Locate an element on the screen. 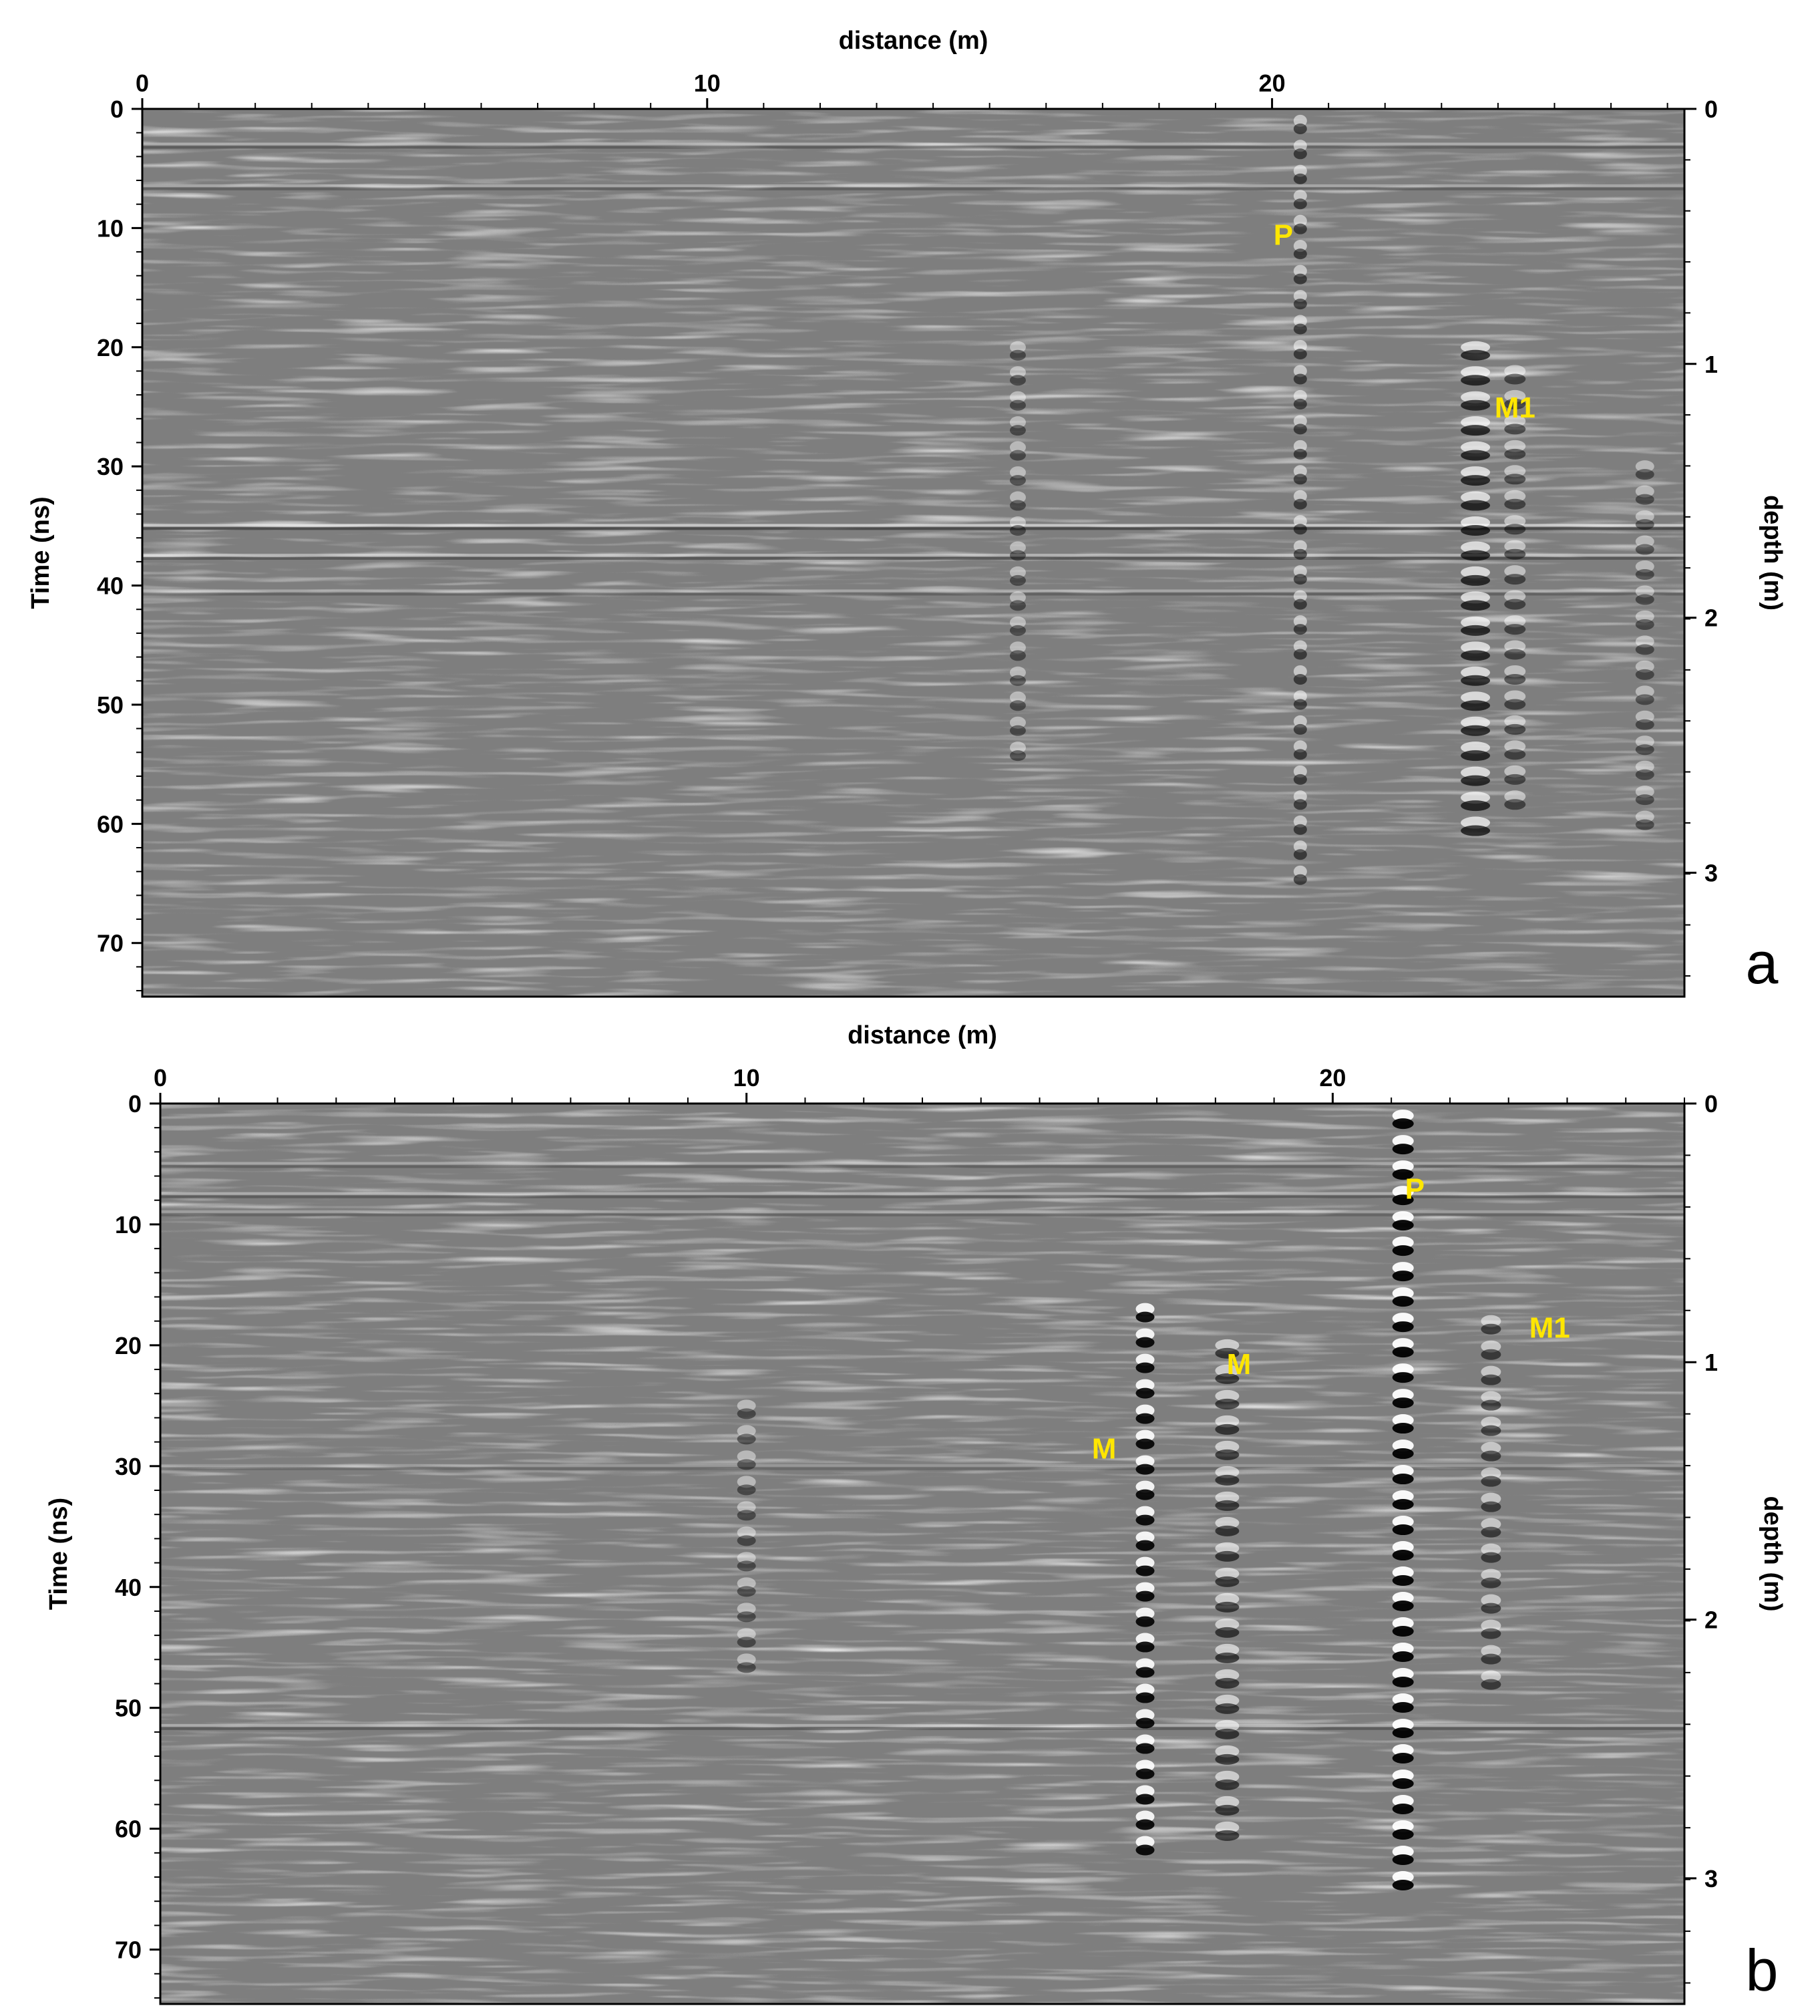 This screenshot has width=1820, height=2016. annotation-label: M1 is located at coordinates (1550, 1328).